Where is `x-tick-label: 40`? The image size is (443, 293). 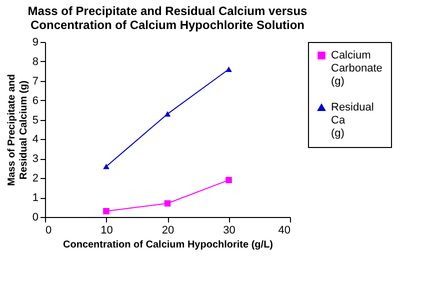 x-tick-label: 40 is located at coordinates (284, 230).